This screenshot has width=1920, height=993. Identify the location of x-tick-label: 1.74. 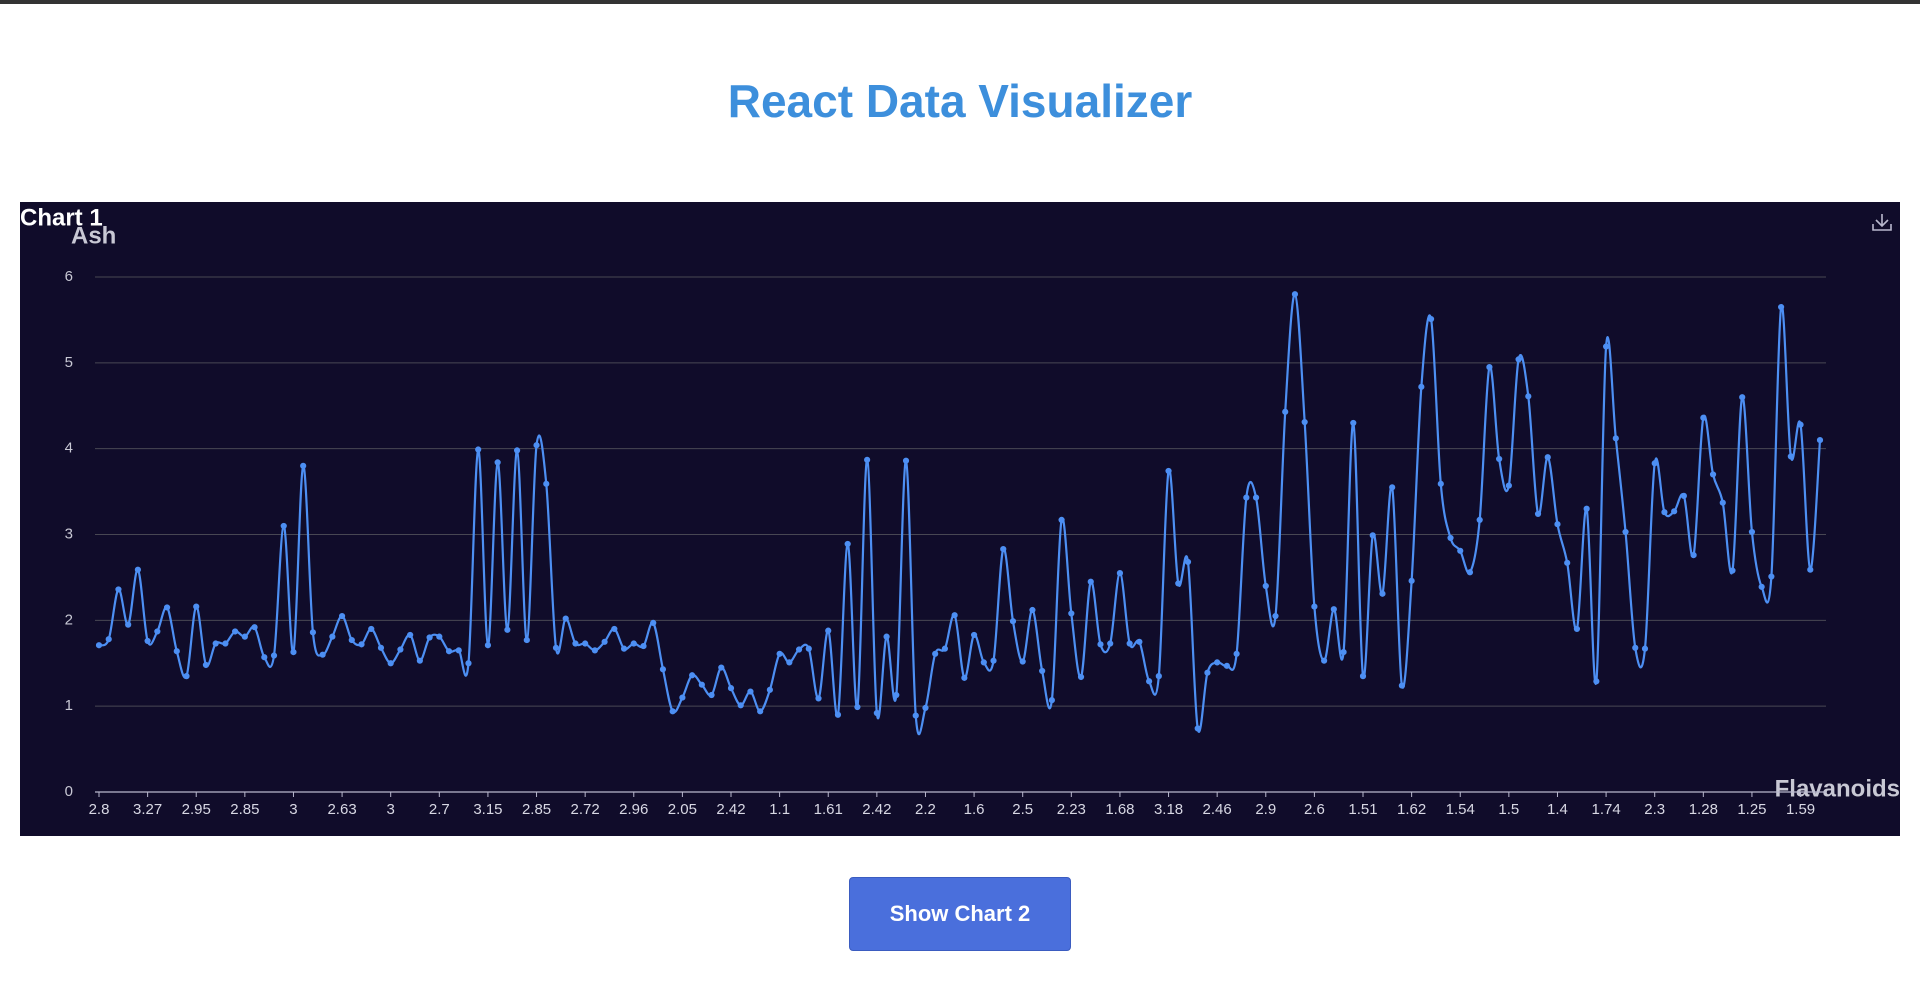
(1605, 809).